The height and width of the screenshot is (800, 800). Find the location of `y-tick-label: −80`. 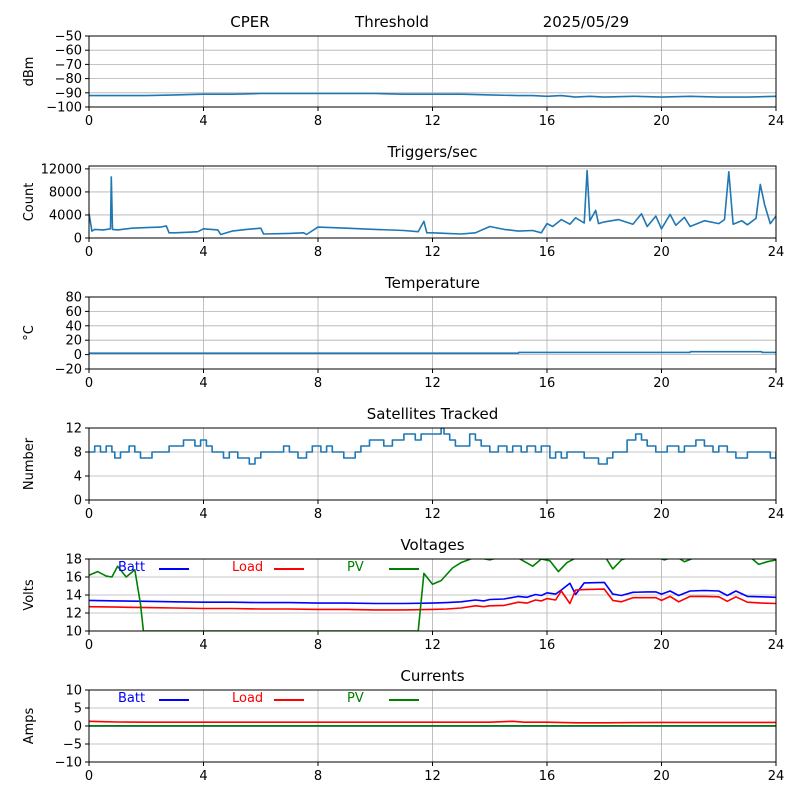

y-tick-label: −80 is located at coordinates (68, 79).